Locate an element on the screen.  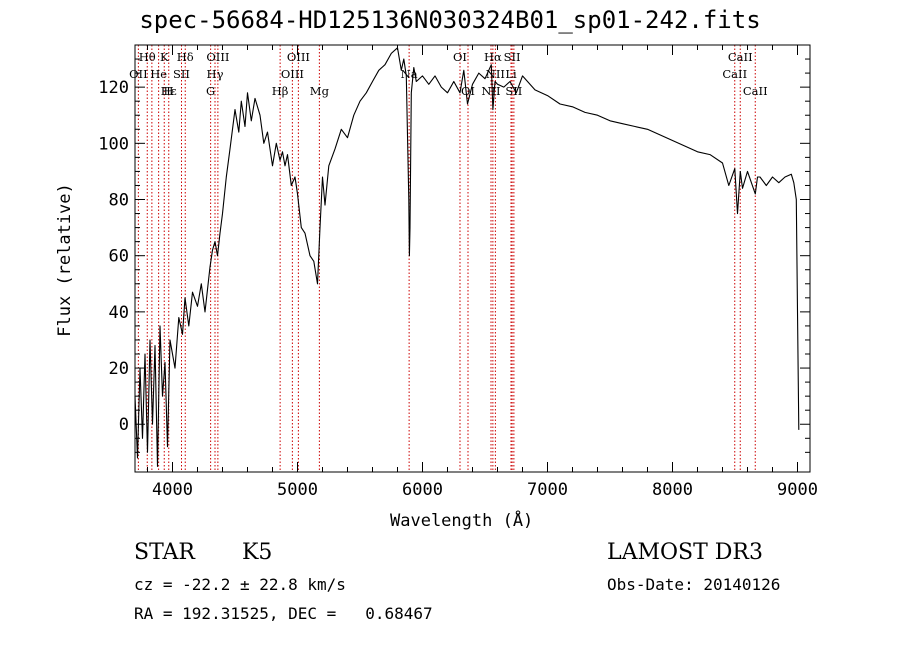
obs-date: Obs-Date: 20140126 is located at coordinates (694, 584).